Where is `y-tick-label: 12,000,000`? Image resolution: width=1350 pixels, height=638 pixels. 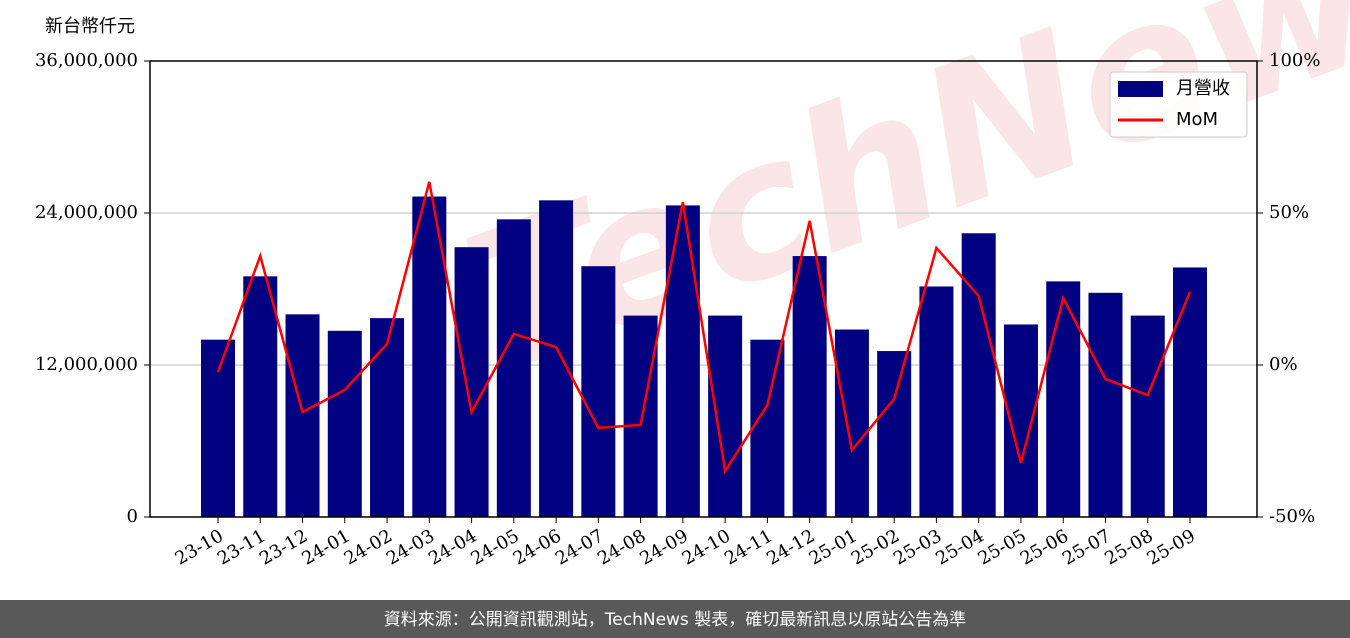
y-tick-label: 12,000,000 is located at coordinates (86, 364).